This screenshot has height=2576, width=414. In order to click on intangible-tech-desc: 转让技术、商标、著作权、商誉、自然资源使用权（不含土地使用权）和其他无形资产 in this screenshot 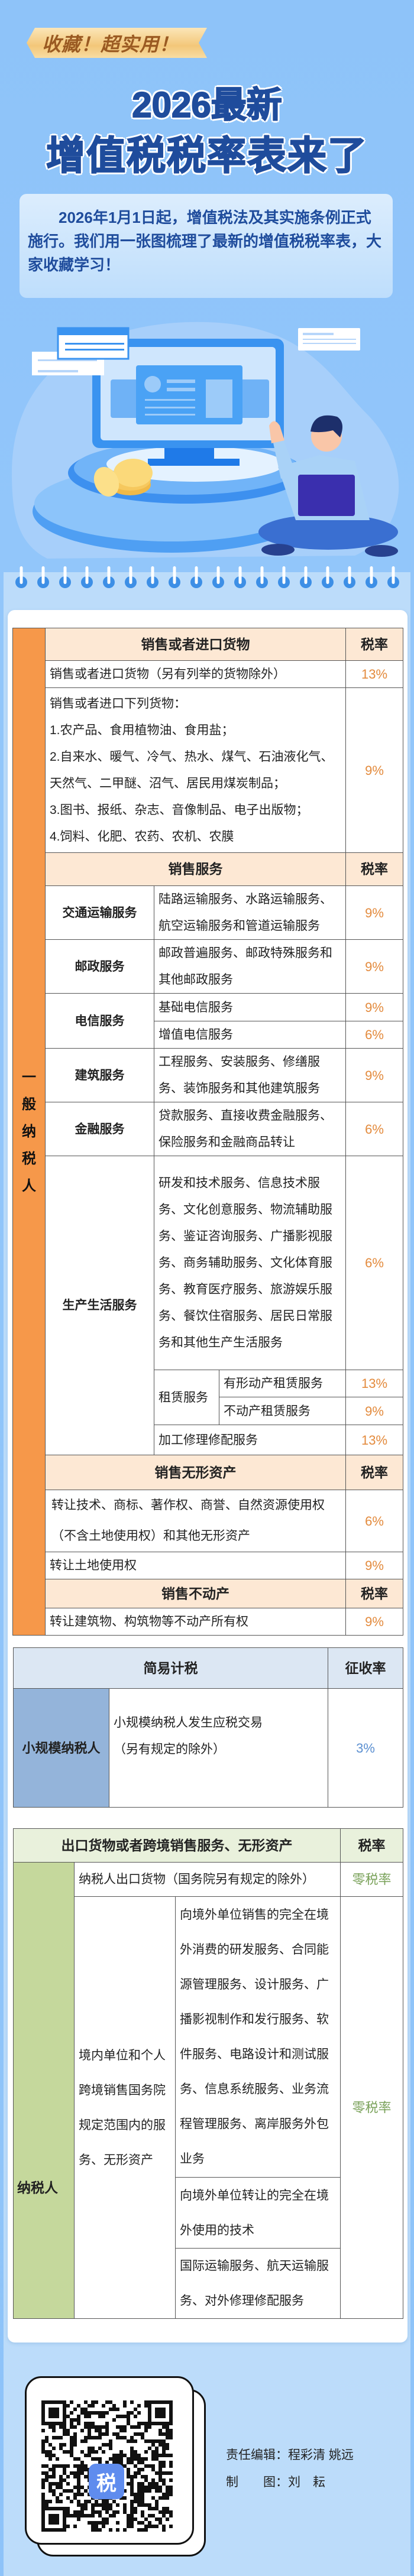, I will do `click(195, 1521)`.